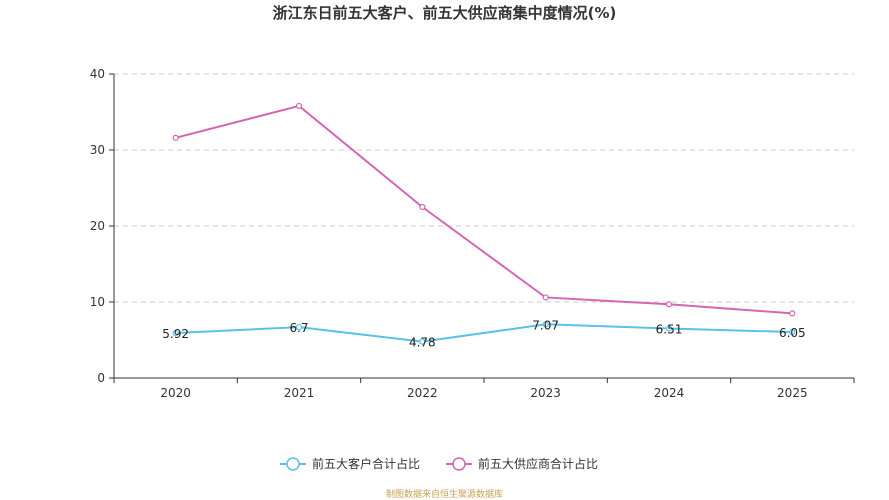  Describe the element at coordinates (422, 393) in the screenshot. I see `x-tick-label: 2022` at that location.